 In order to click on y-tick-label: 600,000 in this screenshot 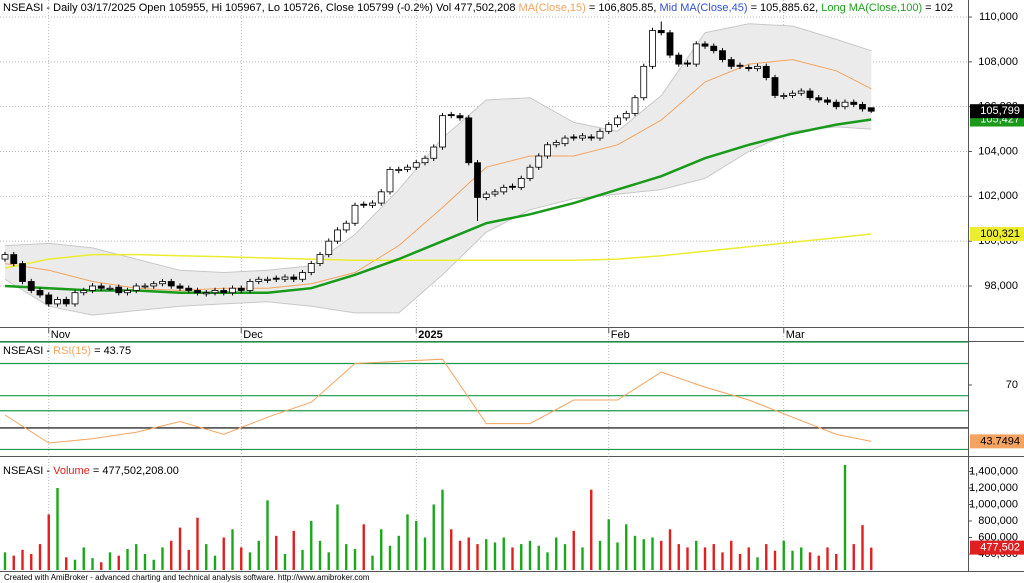, I will do `click(998, 537)`.